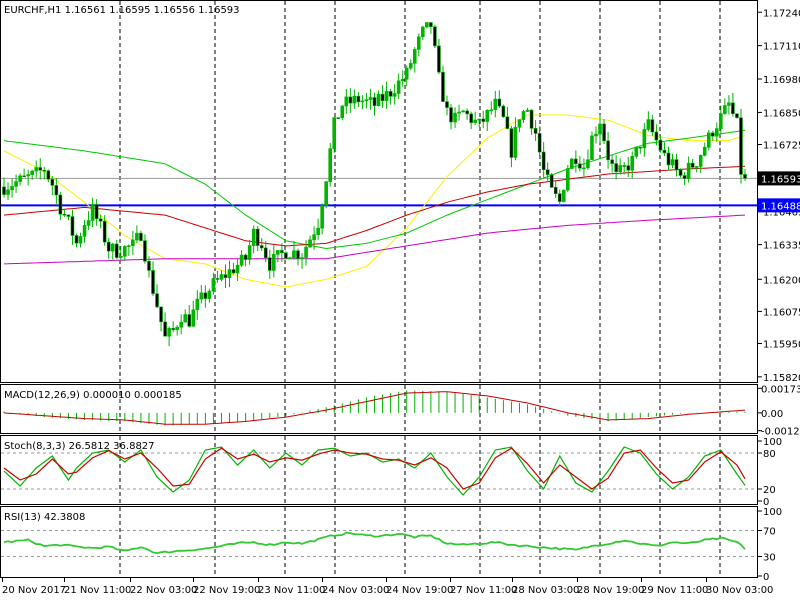  Describe the element at coordinates (93, 395) in the screenshot. I see `macd-title: MACD(12,26,9) 0.000010 0.000185` at that location.